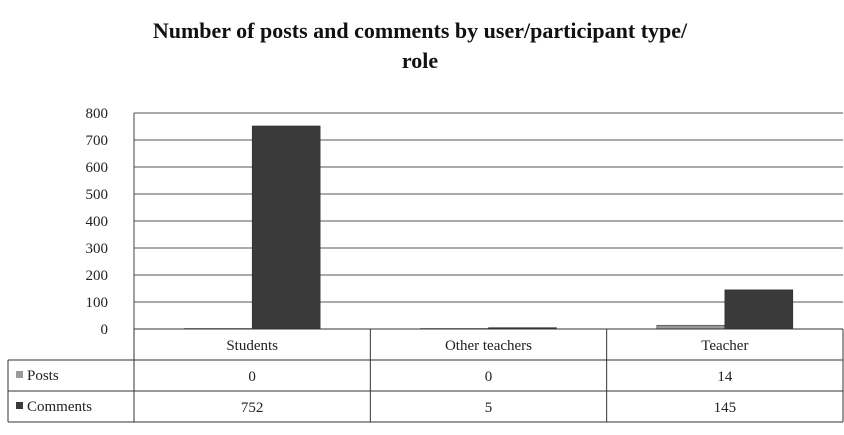 The image size is (844, 435). What do you see at coordinates (488, 346) in the screenshot?
I see `category-label: Other teachers` at bounding box center [488, 346].